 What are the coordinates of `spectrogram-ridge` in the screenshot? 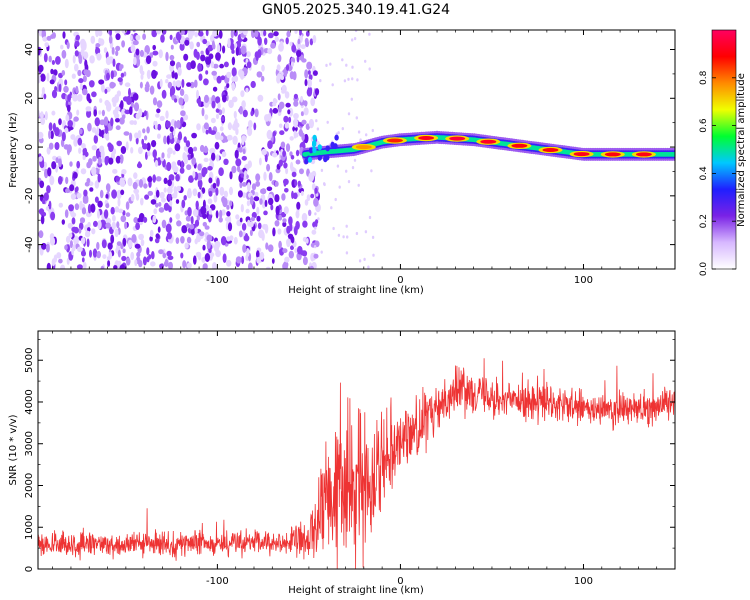 It's located at (488, 147).